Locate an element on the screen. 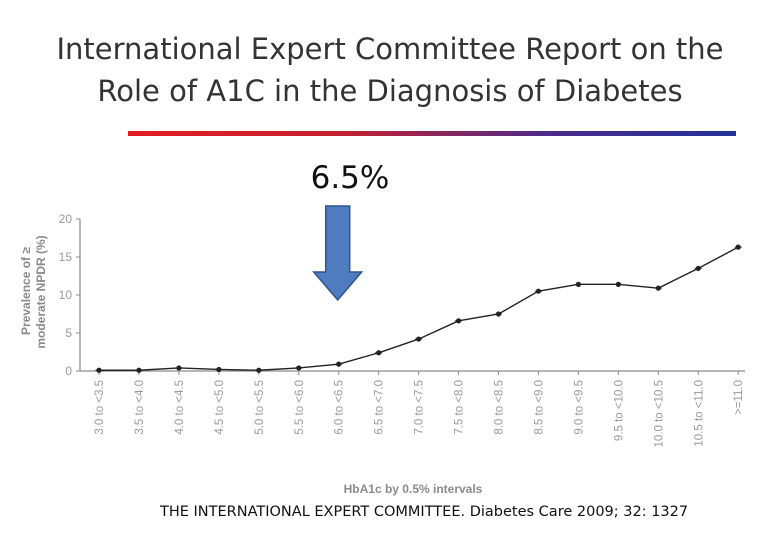 The height and width of the screenshot is (540, 780). x-tick-label: 9.0 to <9.5 is located at coordinates (579, 407).